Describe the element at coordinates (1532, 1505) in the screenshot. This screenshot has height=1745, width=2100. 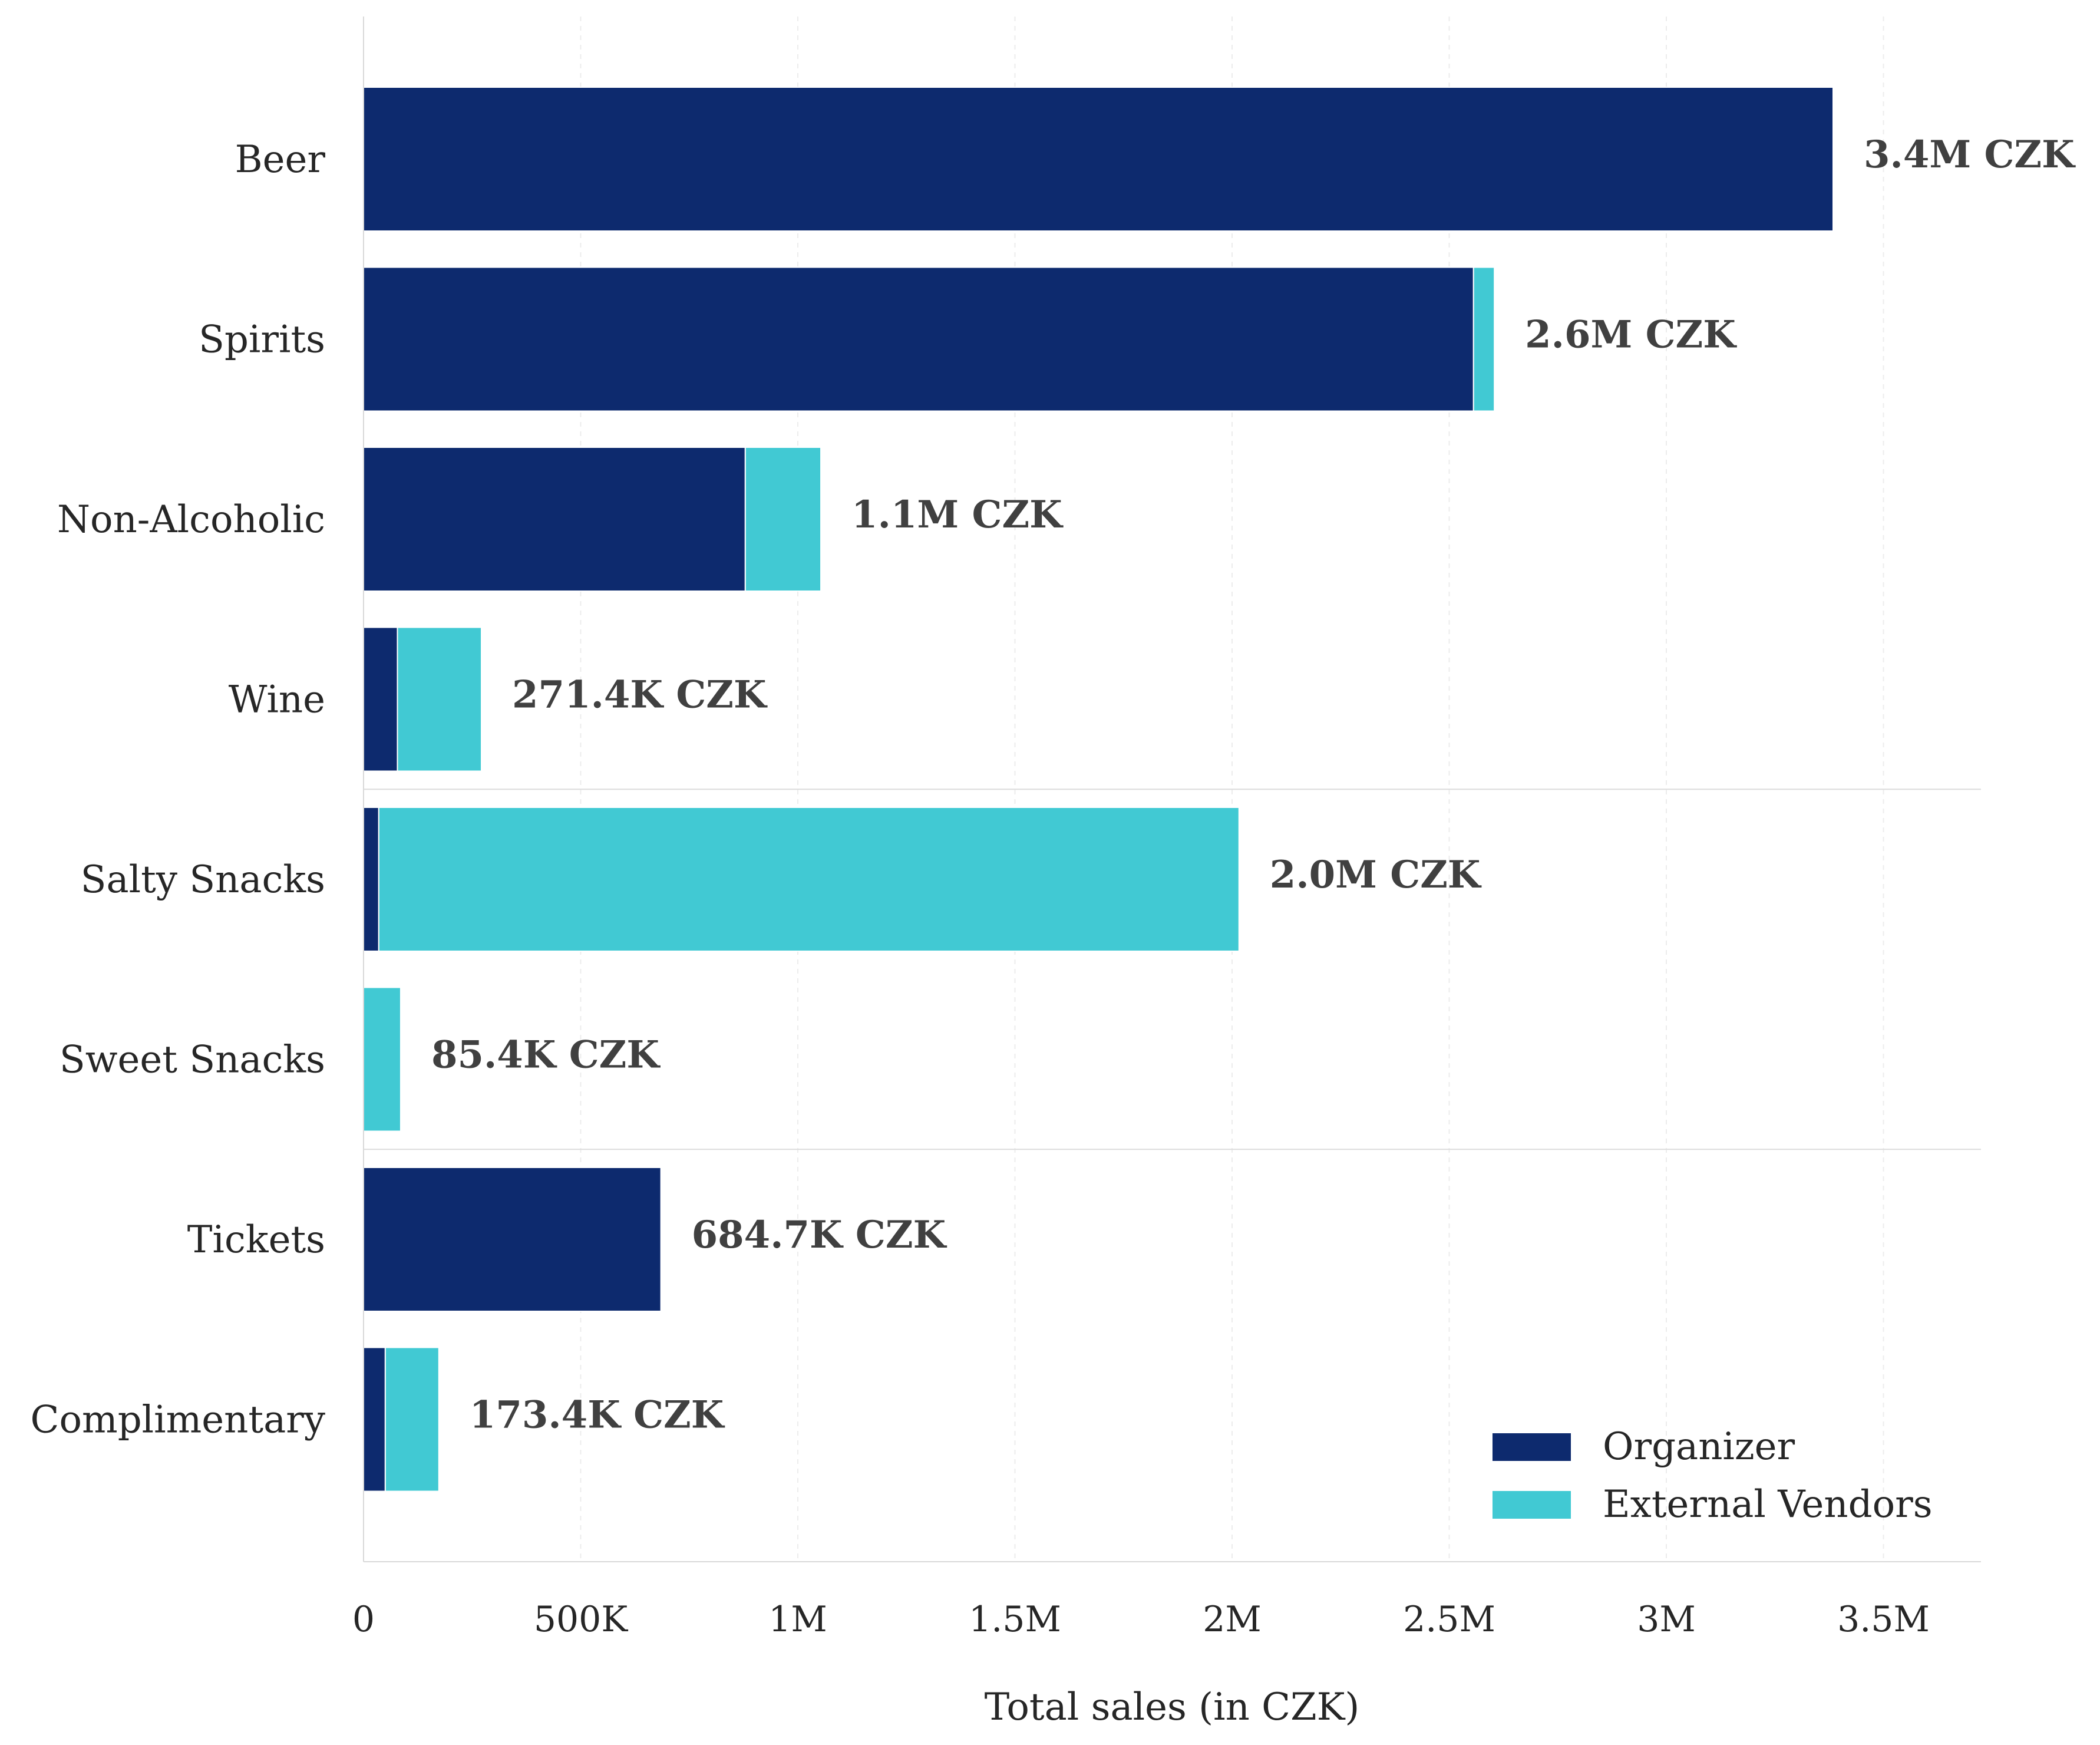
I see `legend-swatch-external-vendors` at that location.